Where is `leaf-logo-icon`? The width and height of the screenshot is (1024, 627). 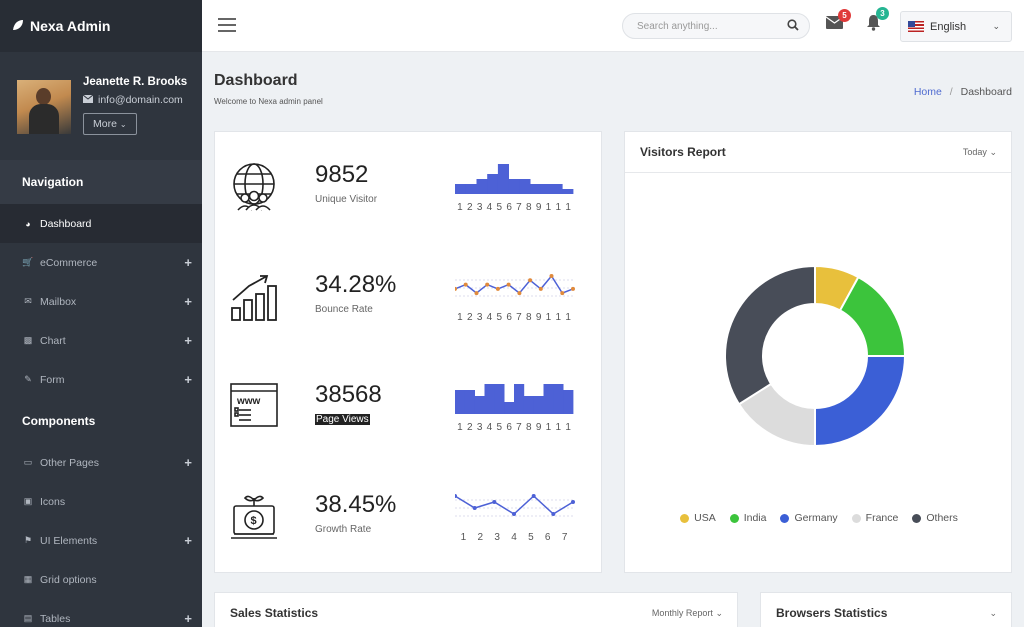
leaf-logo-icon is located at coordinates (18, 26).